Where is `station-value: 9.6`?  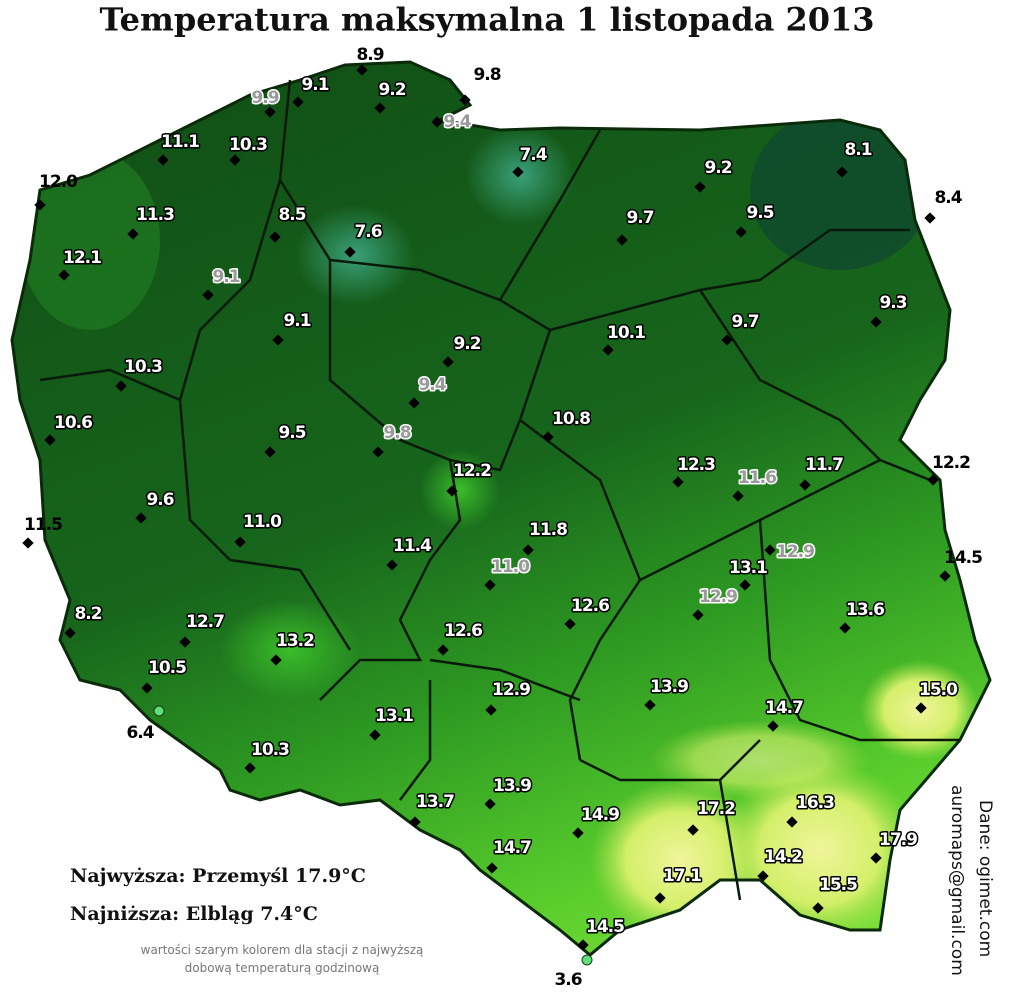 station-value: 9.6 is located at coordinates (159, 500).